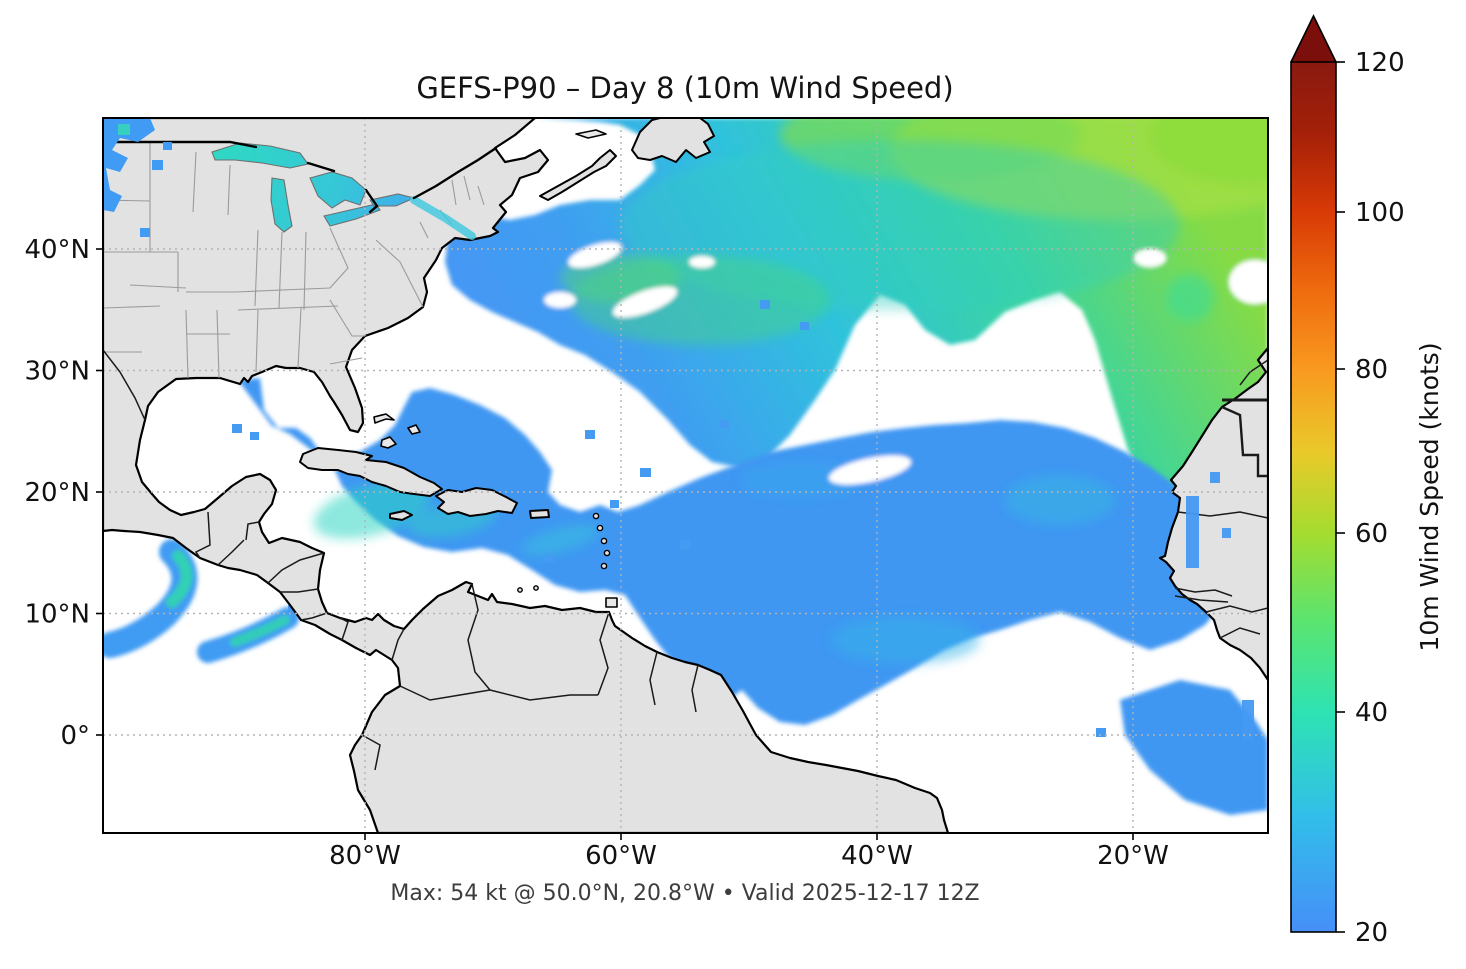  I want to click on islands-lesser-antilles, so click(564, 552).